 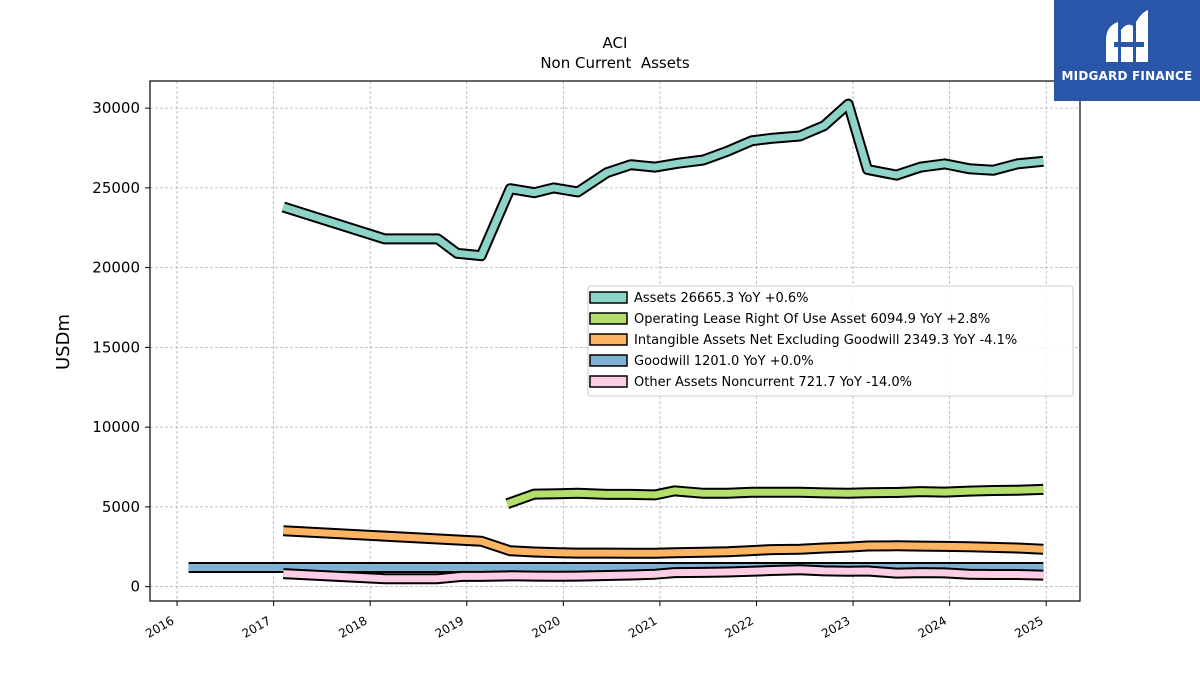 What do you see at coordinates (1127, 36) in the screenshot?
I see `midgard-logo-icon` at bounding box center [1127, 36].